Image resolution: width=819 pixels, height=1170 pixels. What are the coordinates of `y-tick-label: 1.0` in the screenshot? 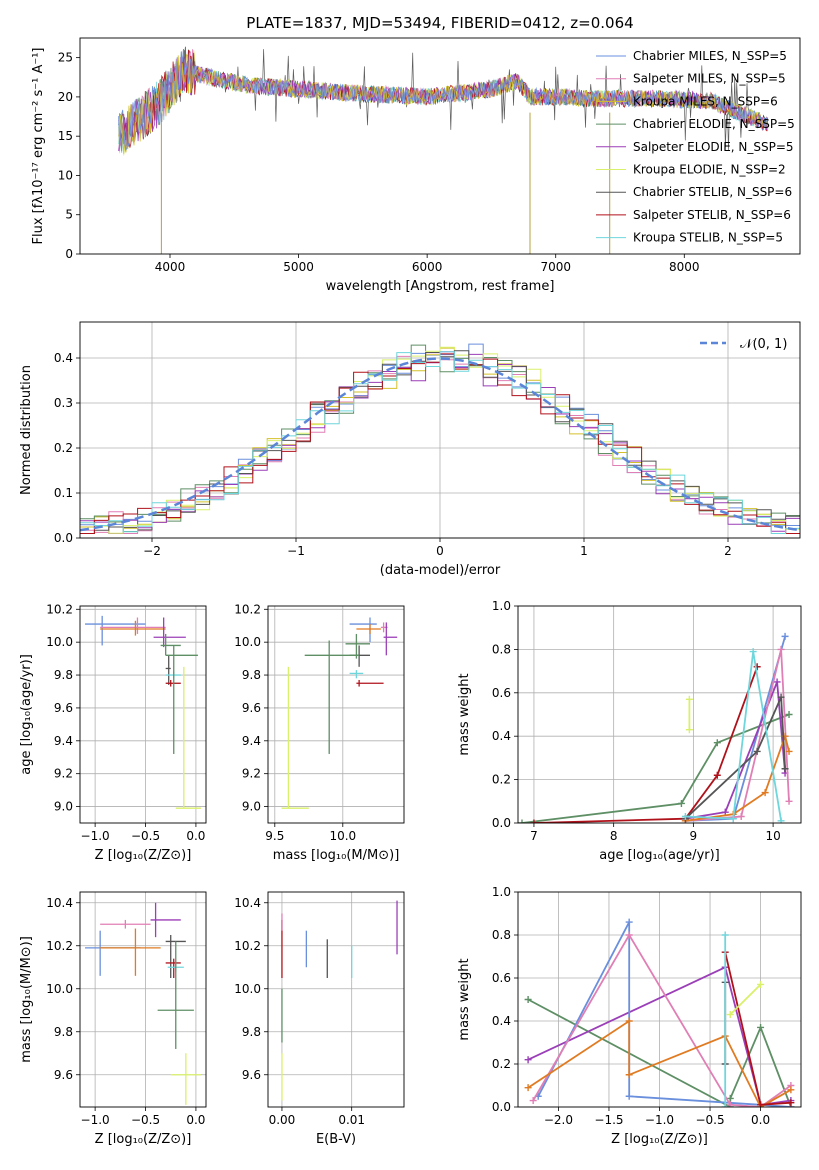 It's located at (501, 606).